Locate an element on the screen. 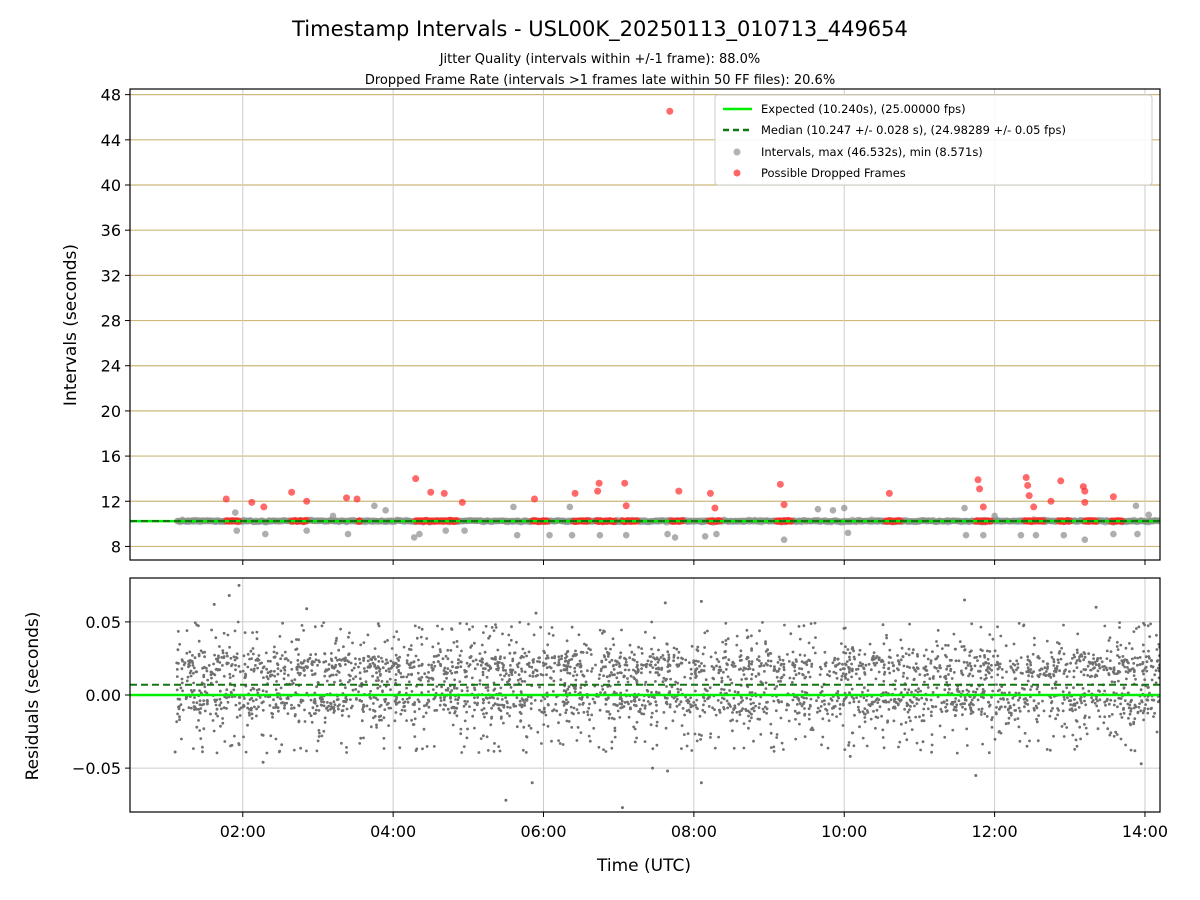 The image size is (1200, 900). top-y-tick-label: 16 is located at coordinates (111, 456).